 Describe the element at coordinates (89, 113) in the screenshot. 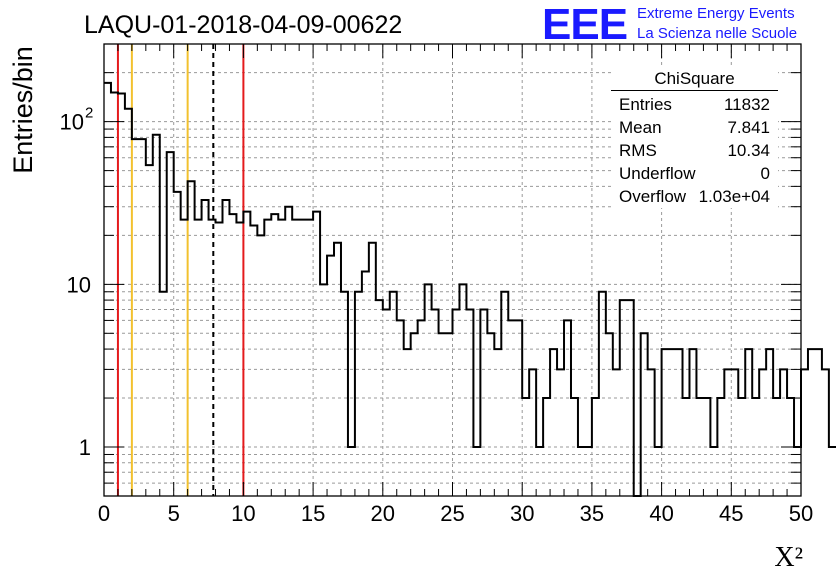

I see `y-tick-label-exponent: 2` at that location.